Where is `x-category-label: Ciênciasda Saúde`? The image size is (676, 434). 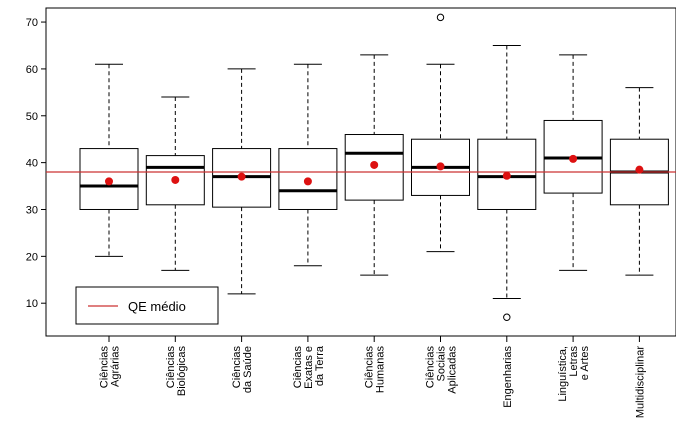 x-category-label: Ciênciasda Saúde is located at coordinates (242, 370).